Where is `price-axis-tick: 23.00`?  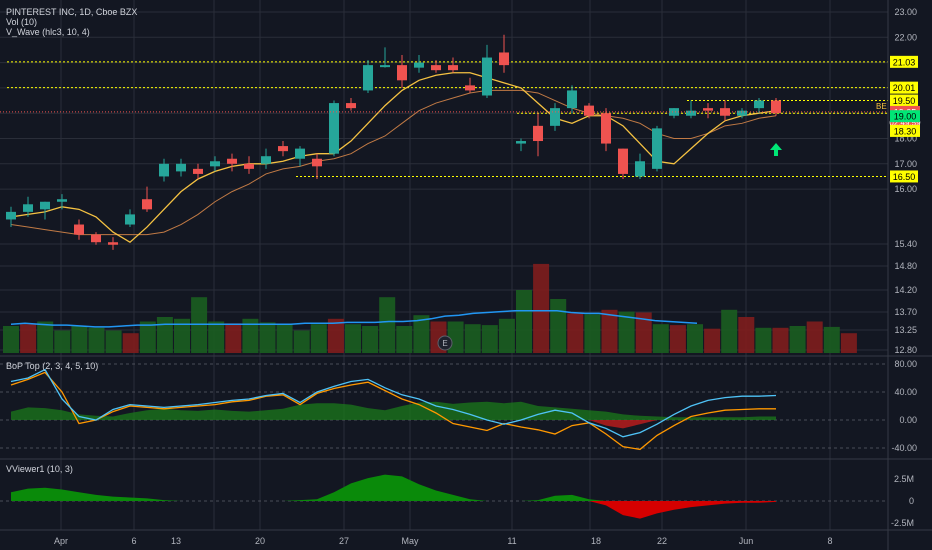 price-axis-tick: 23.00 is located at coordinates (905, 12).